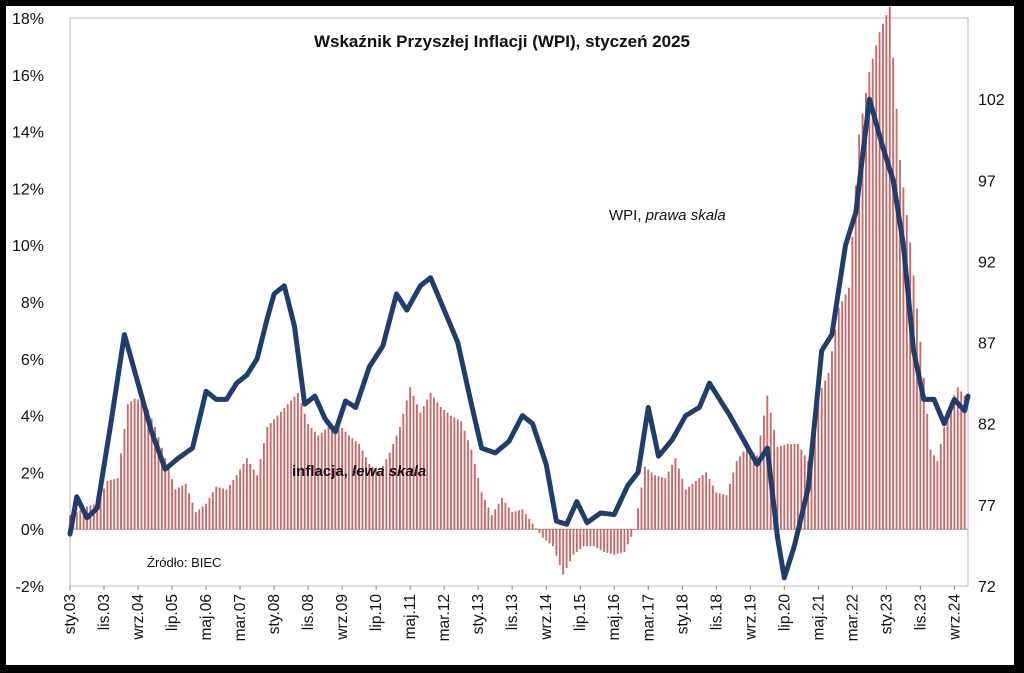  Describe the element at coordinates (667, 215) in the screenshot. I see `wpi-annotation: WPI, prawa skala` at that location.